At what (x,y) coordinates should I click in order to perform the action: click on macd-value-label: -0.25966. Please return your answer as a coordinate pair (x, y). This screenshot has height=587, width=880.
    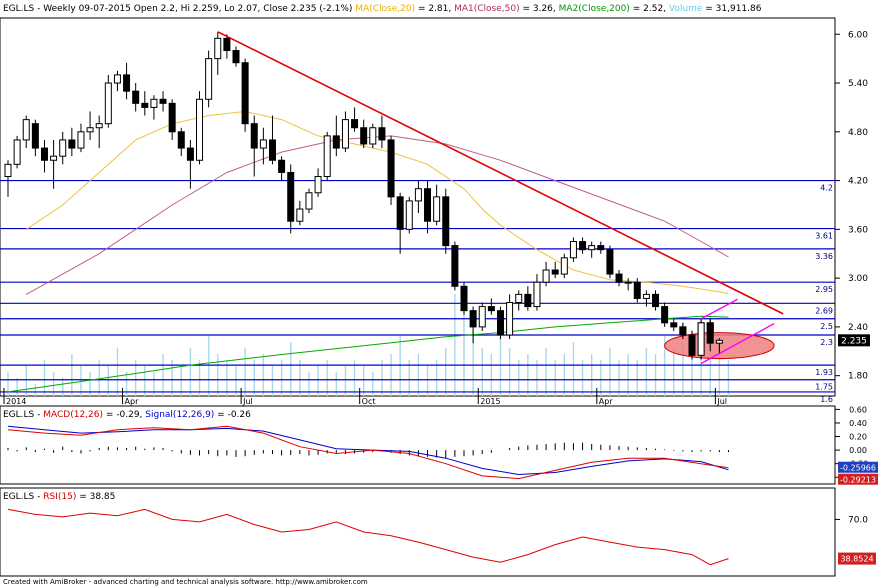
    Looking at the image, I should click on (858, 468).